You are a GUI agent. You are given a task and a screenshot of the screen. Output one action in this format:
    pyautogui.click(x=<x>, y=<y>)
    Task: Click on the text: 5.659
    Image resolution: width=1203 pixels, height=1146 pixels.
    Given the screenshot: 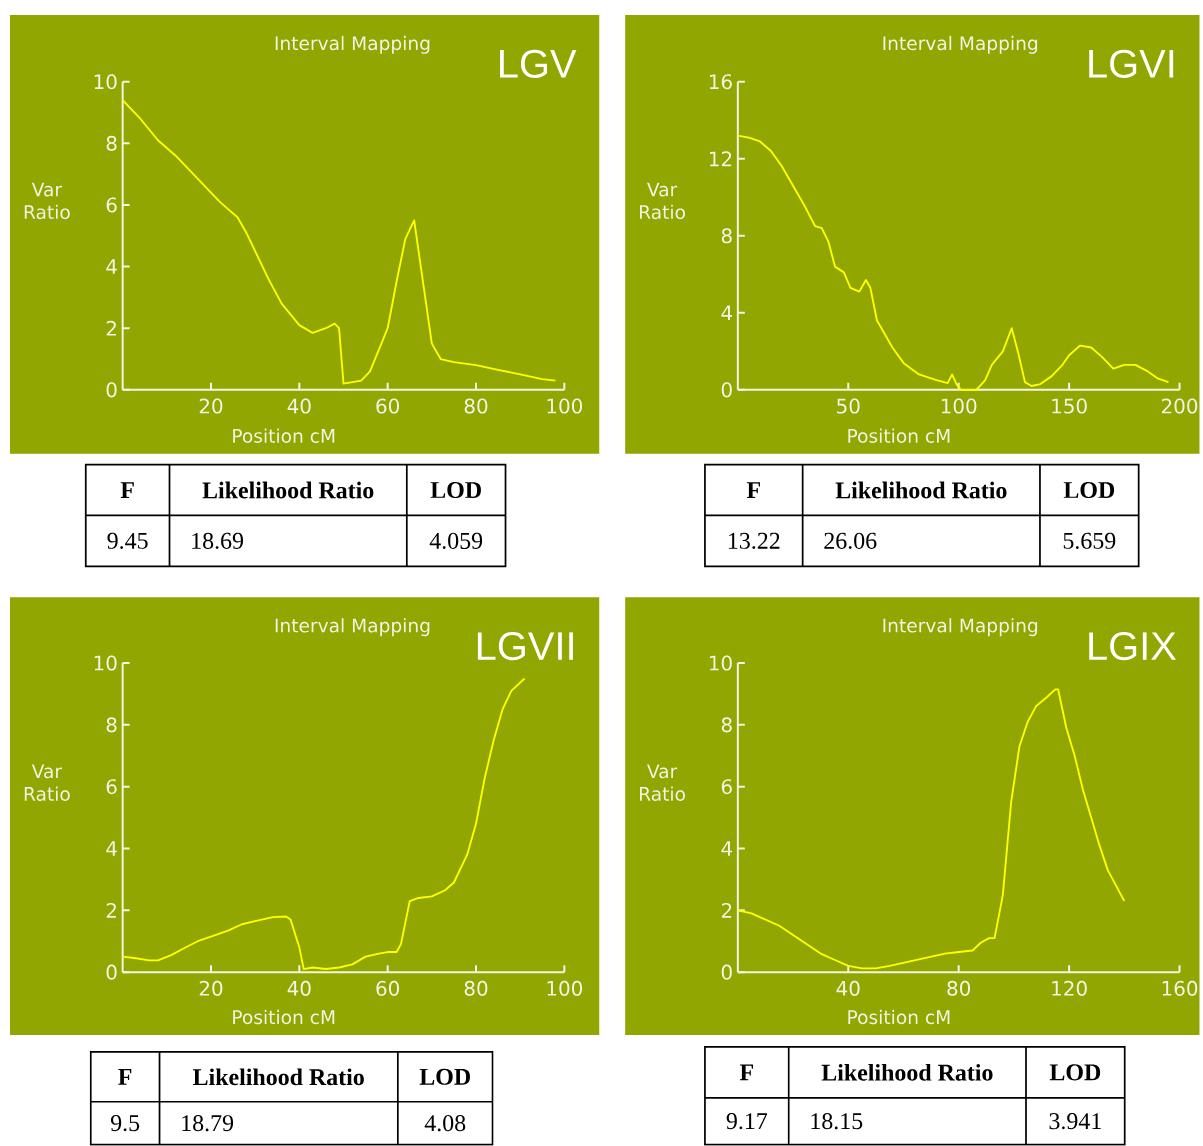 What is the action you would take?
    pyautogui.click(x=1089, y=541)
    